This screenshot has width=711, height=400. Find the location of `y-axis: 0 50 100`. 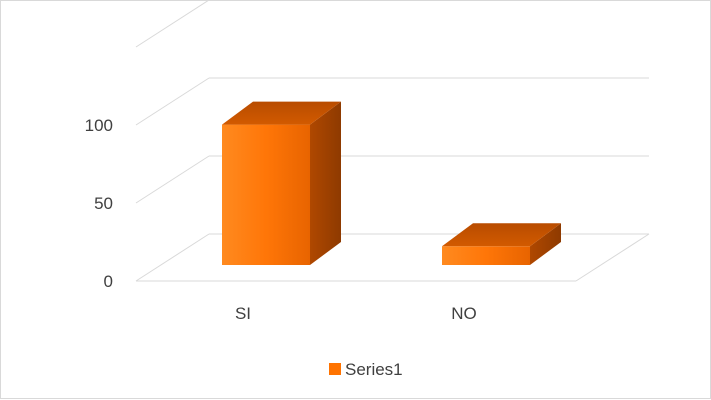

y-axis: 0 50 100 is located at coordinates (99, 203).